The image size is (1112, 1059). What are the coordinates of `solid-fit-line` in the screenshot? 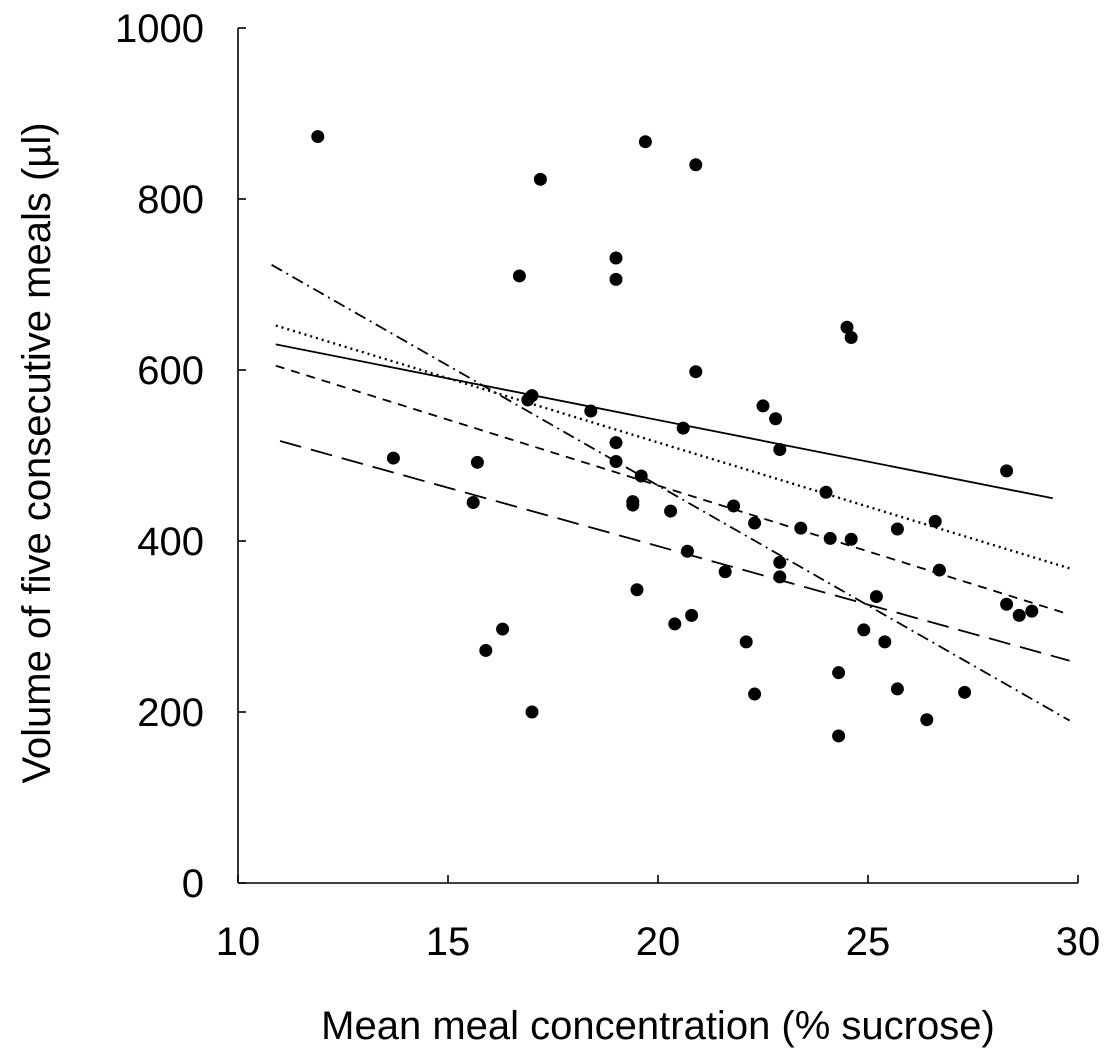 It's located at (664, 421).